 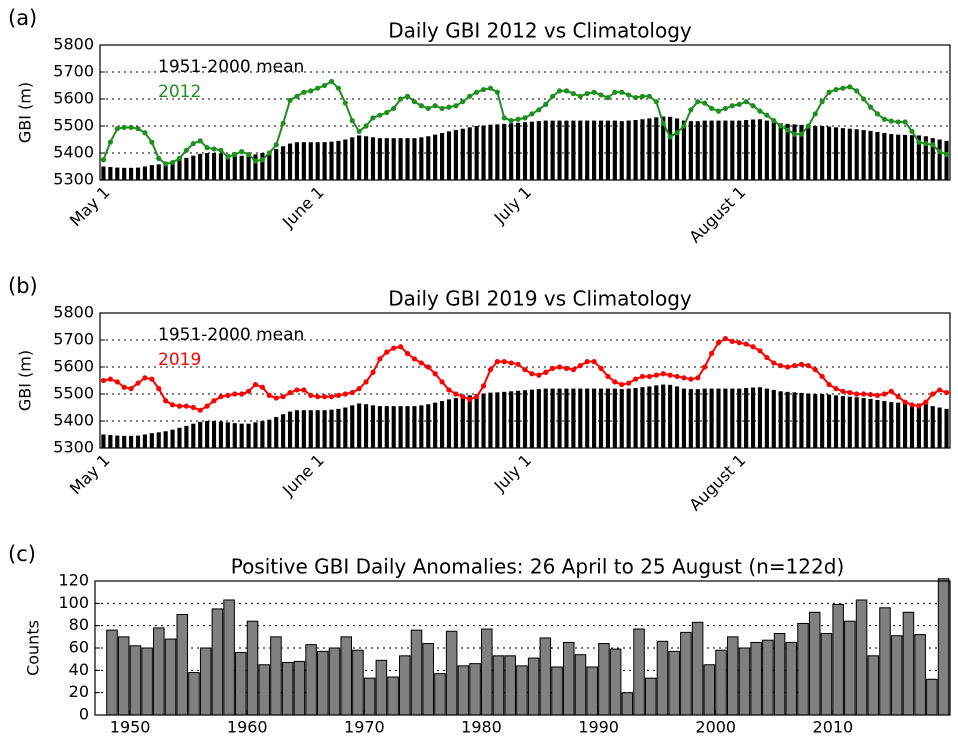 I want to click on x-tick-label: 2010, so click(x=833, y=727).